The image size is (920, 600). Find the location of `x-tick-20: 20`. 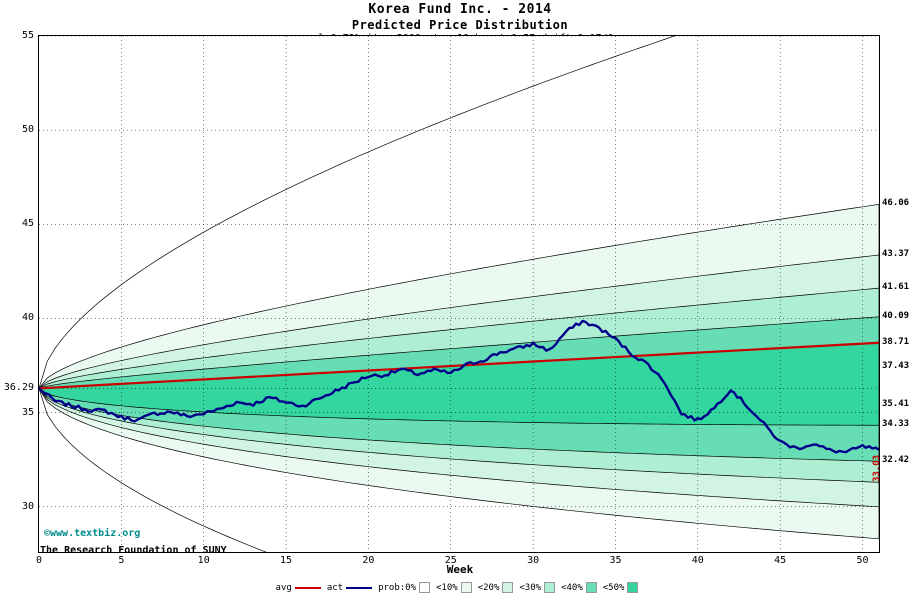

x-tick-20: 20 is located at coordinates (368, 560).